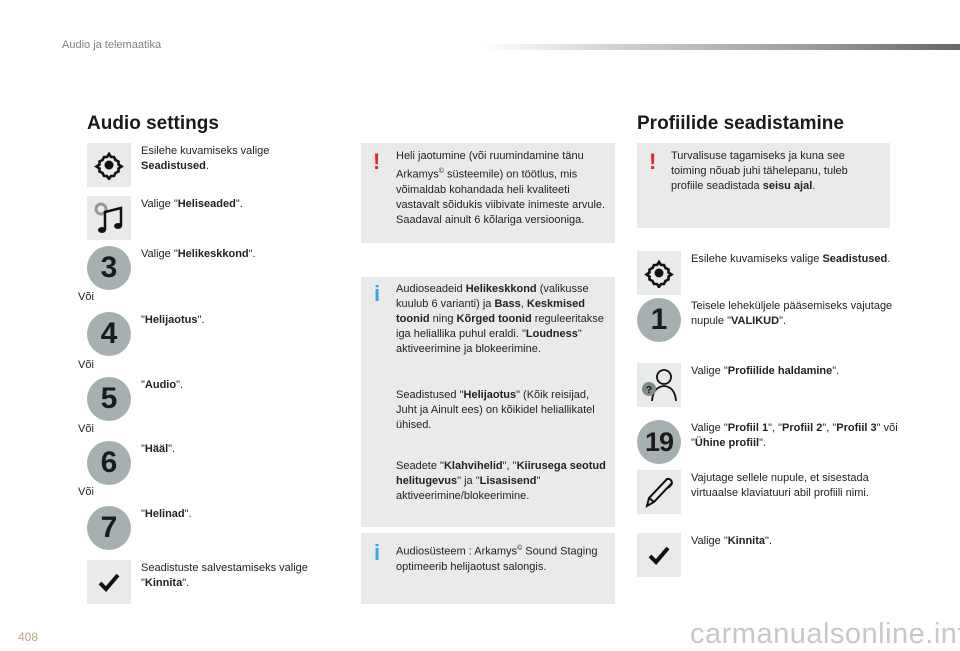  I want to click on text-segment: " või ", so click(794, 435).